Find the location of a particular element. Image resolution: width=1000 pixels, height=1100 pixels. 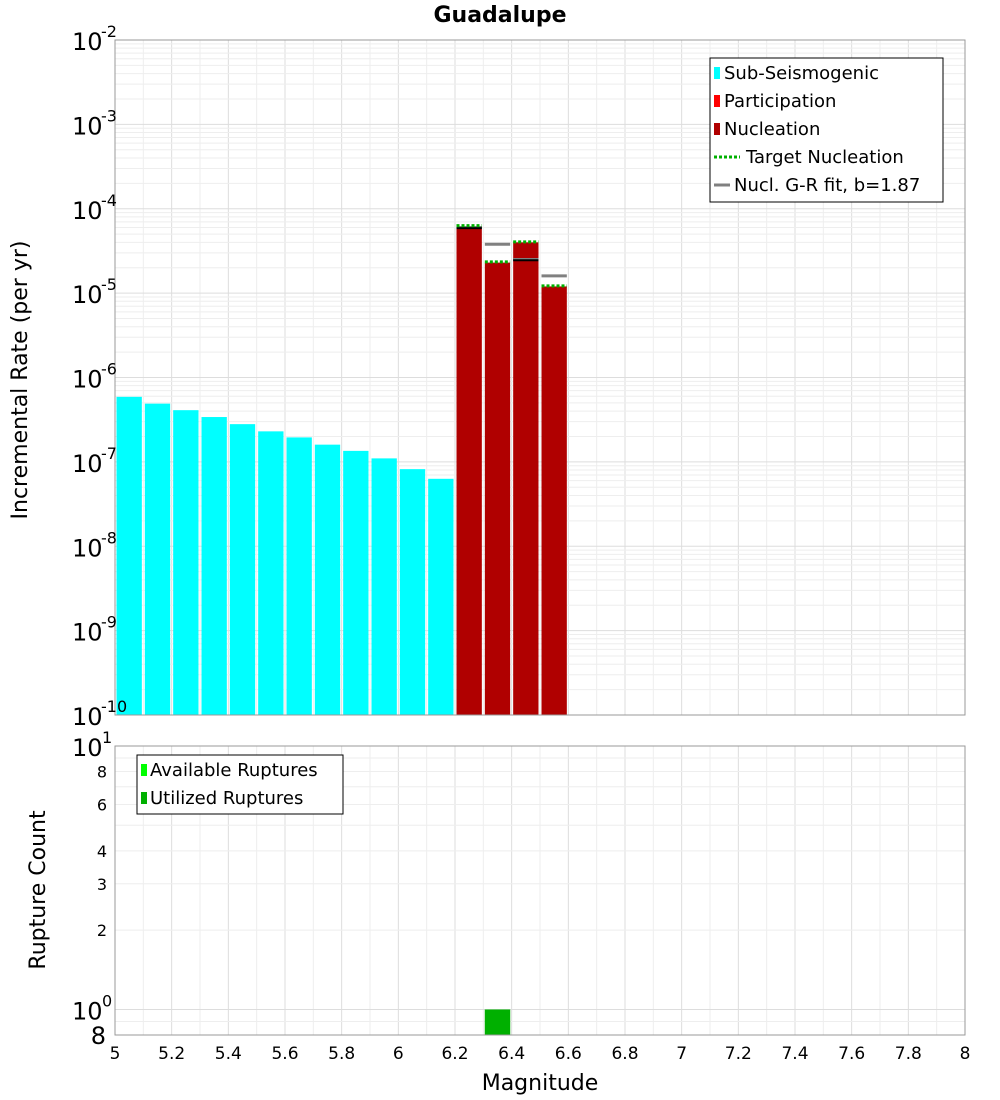

x-tick-label: 6.8 is located at coordinates (624, 1054).